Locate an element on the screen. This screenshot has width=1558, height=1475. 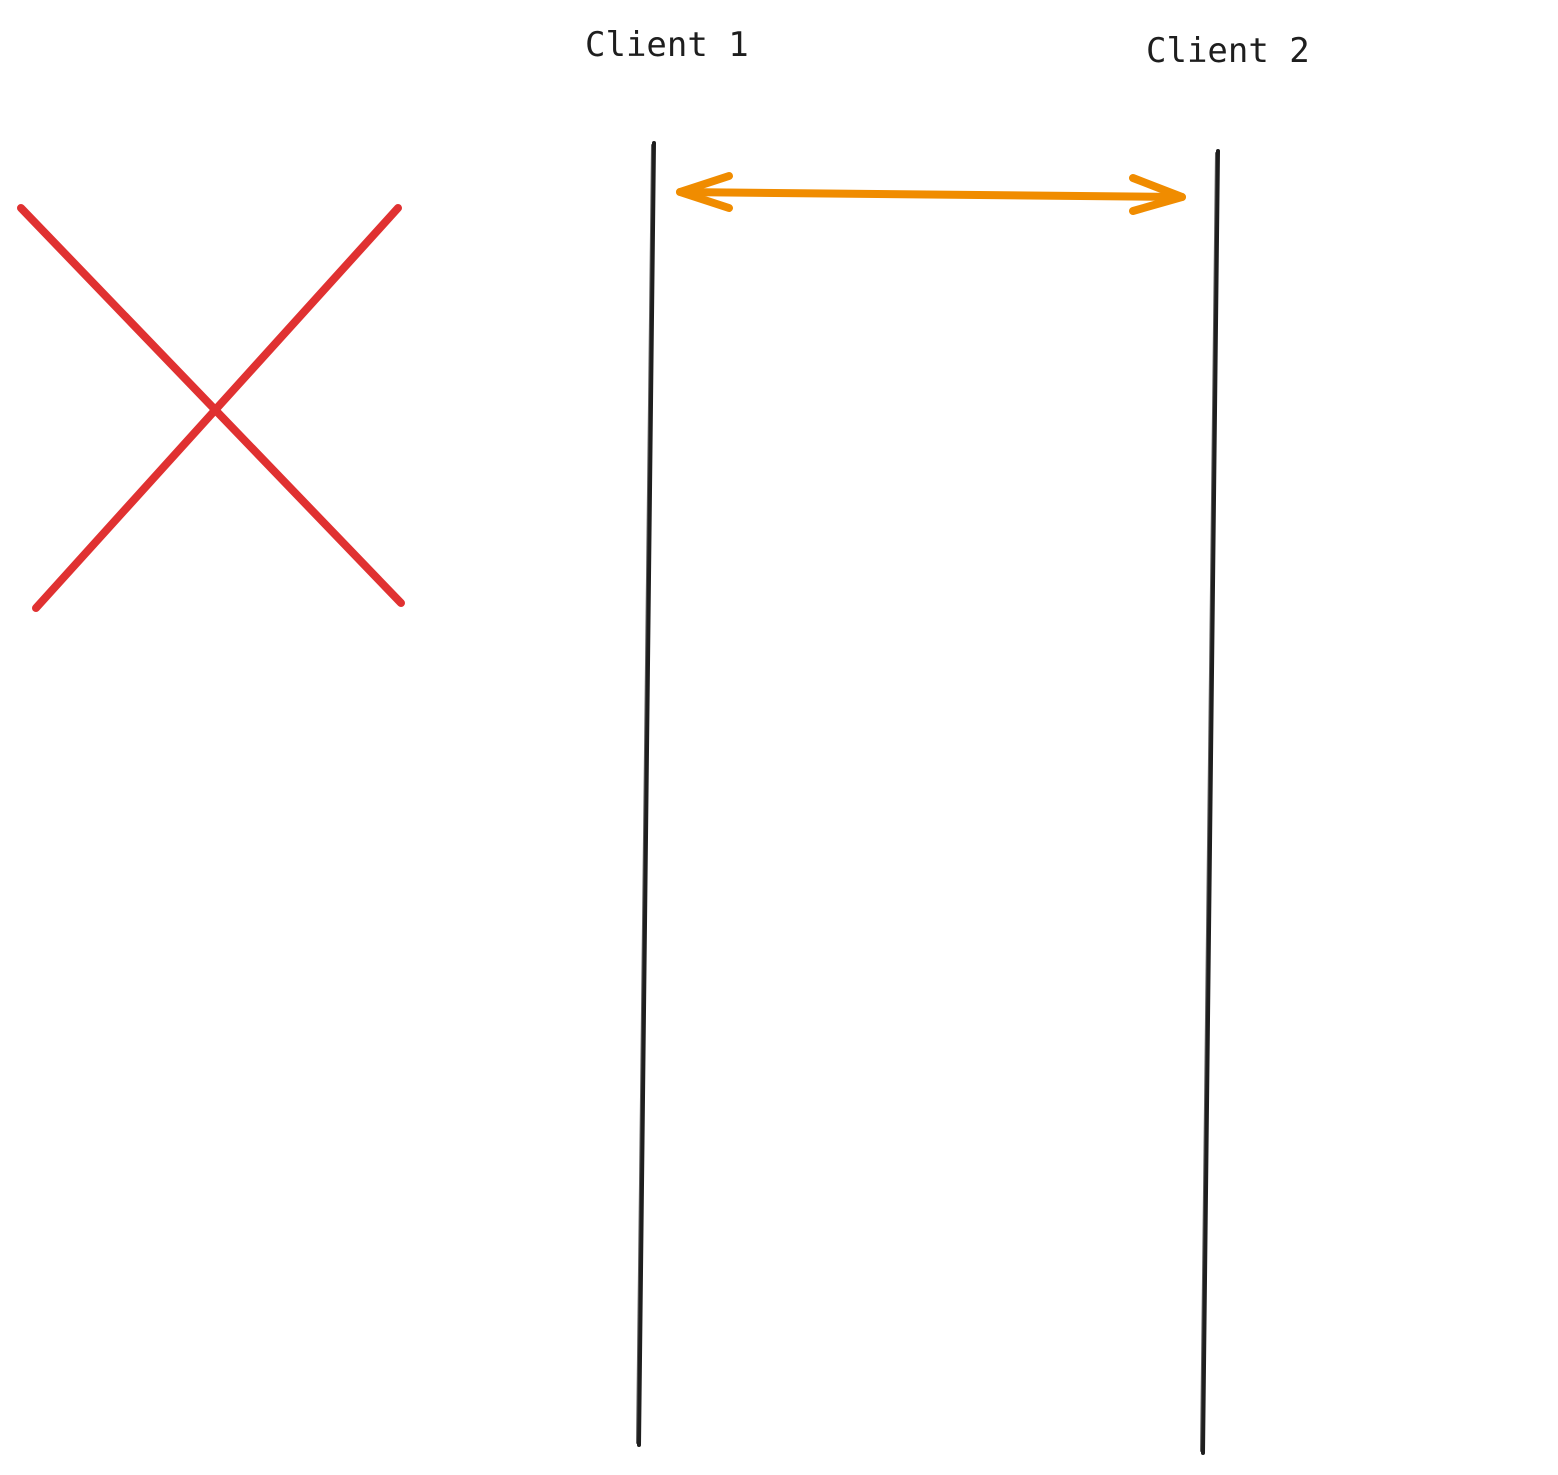
cross-icon is located at coordinates (211, 408).